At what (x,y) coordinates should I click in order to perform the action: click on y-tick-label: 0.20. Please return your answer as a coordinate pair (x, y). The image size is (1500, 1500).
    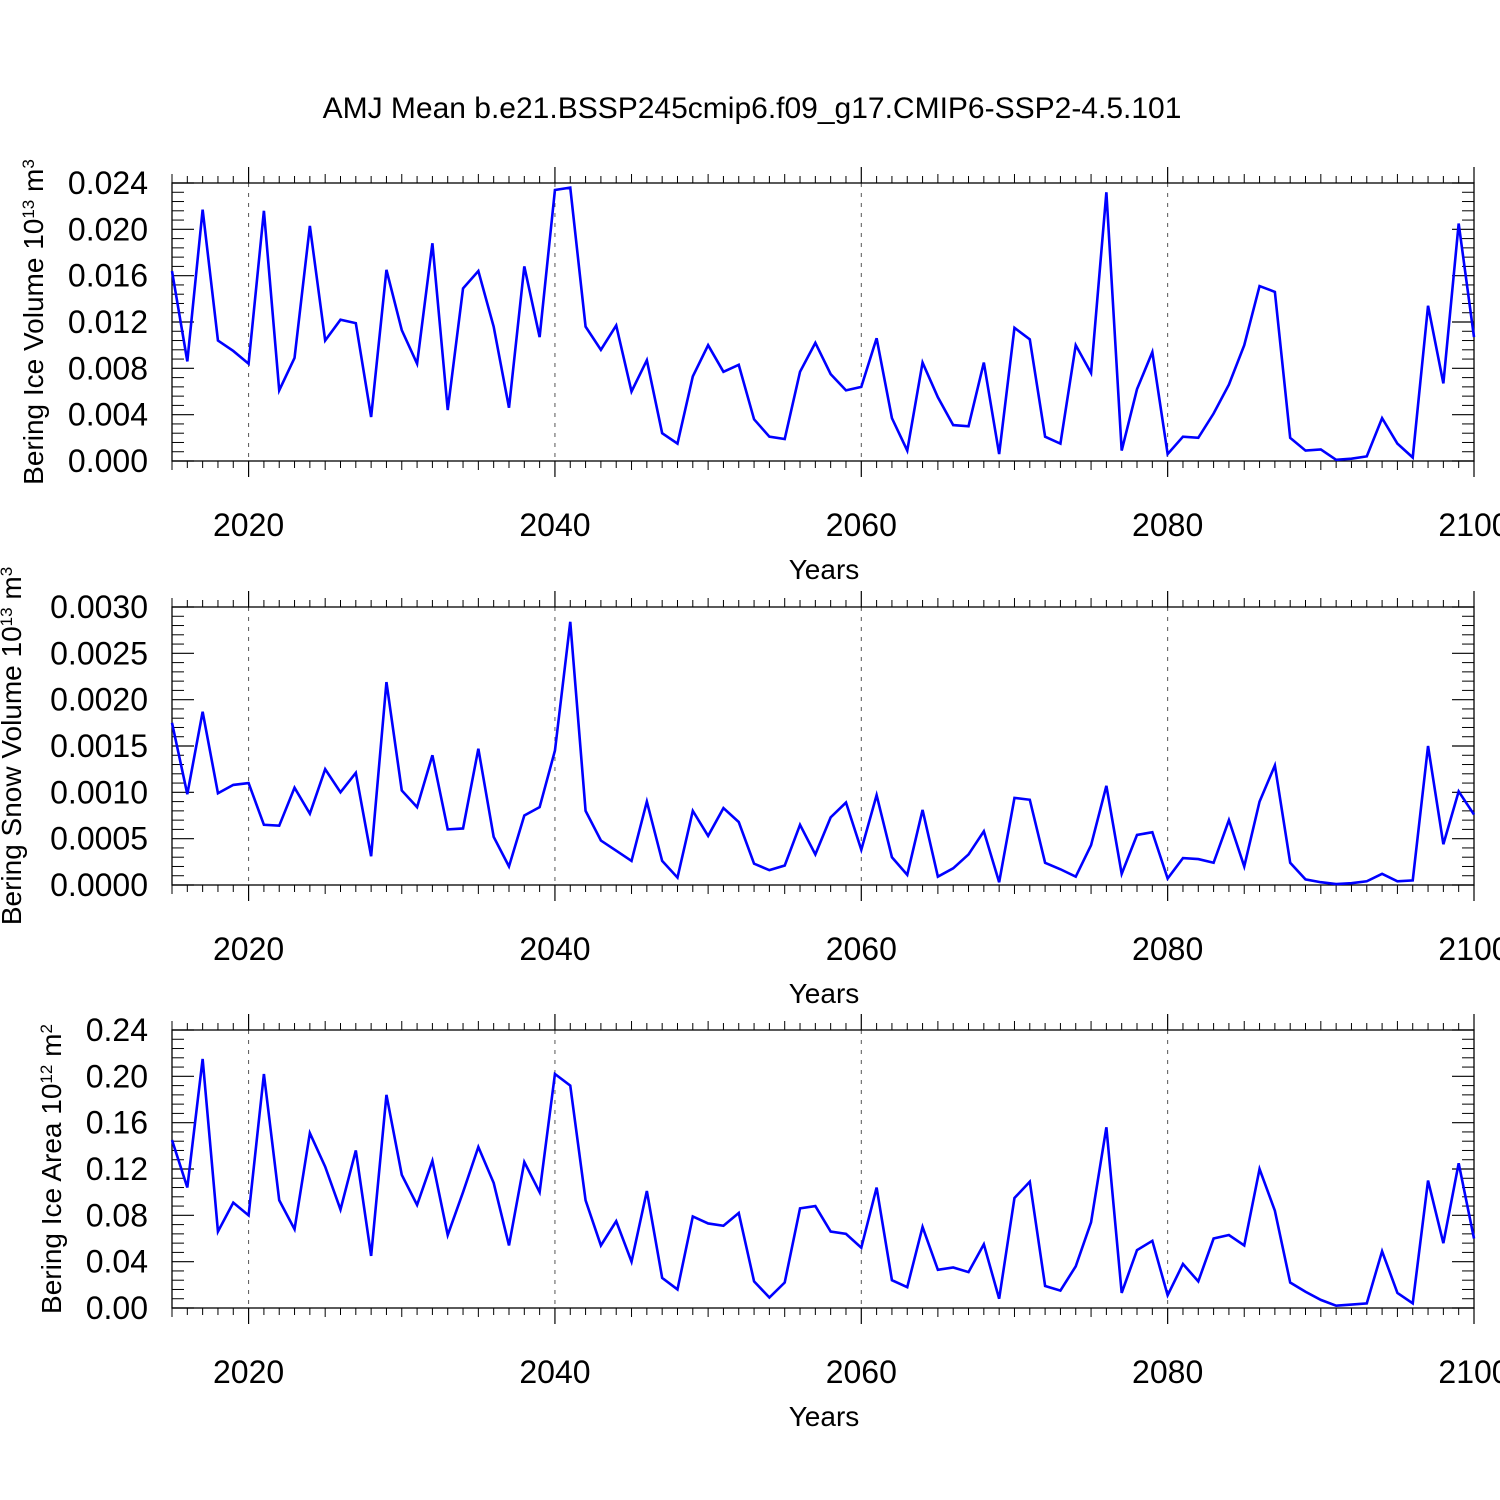
    Looking at the image, I should click on (117, 1076).